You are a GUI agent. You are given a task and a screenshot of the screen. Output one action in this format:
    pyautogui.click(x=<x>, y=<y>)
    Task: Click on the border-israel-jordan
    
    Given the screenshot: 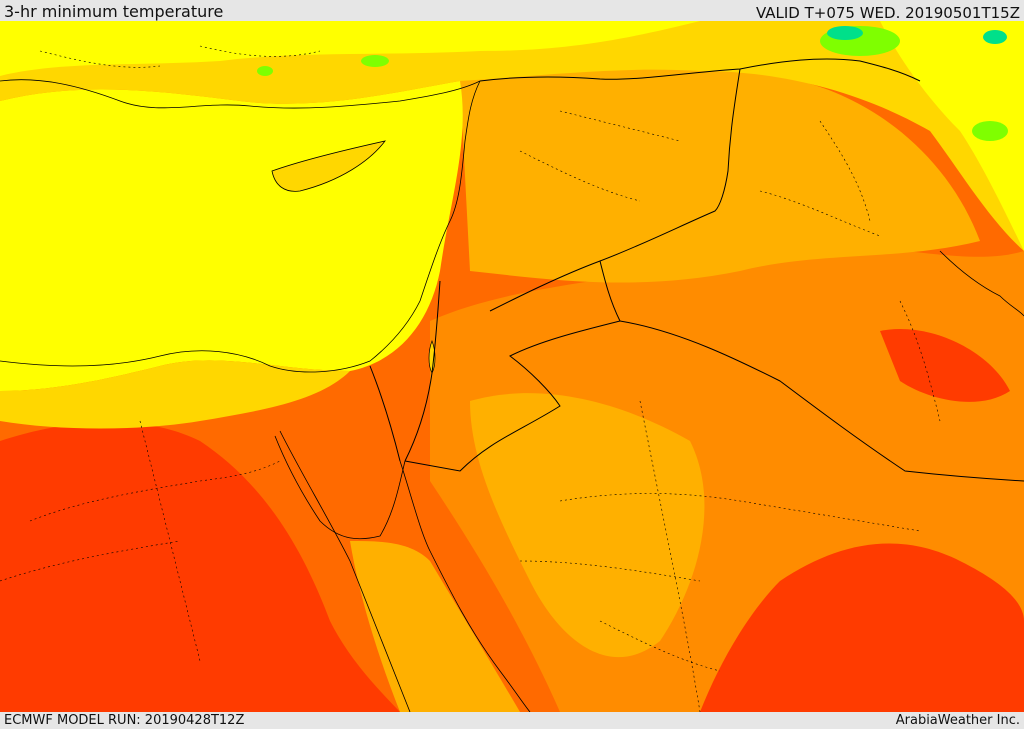 What is the action you would take?
    pyautogui.click(x=422, y=371)
    